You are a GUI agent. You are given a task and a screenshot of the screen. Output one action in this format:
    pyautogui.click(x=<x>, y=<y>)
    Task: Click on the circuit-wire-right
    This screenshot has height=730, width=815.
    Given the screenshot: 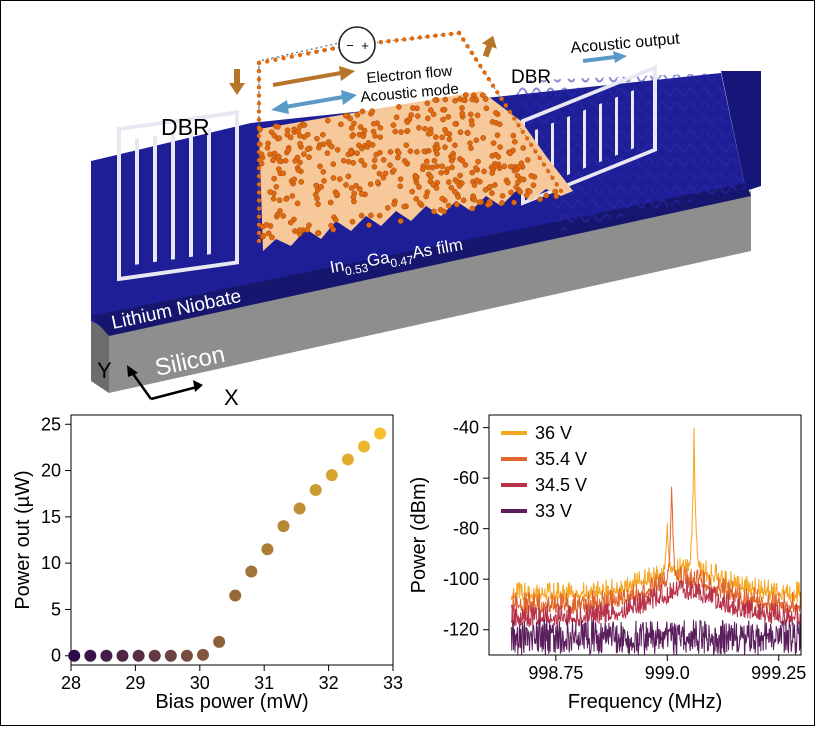 What is the action you would take?
    pyautogui.click(x=467, y=112)
    